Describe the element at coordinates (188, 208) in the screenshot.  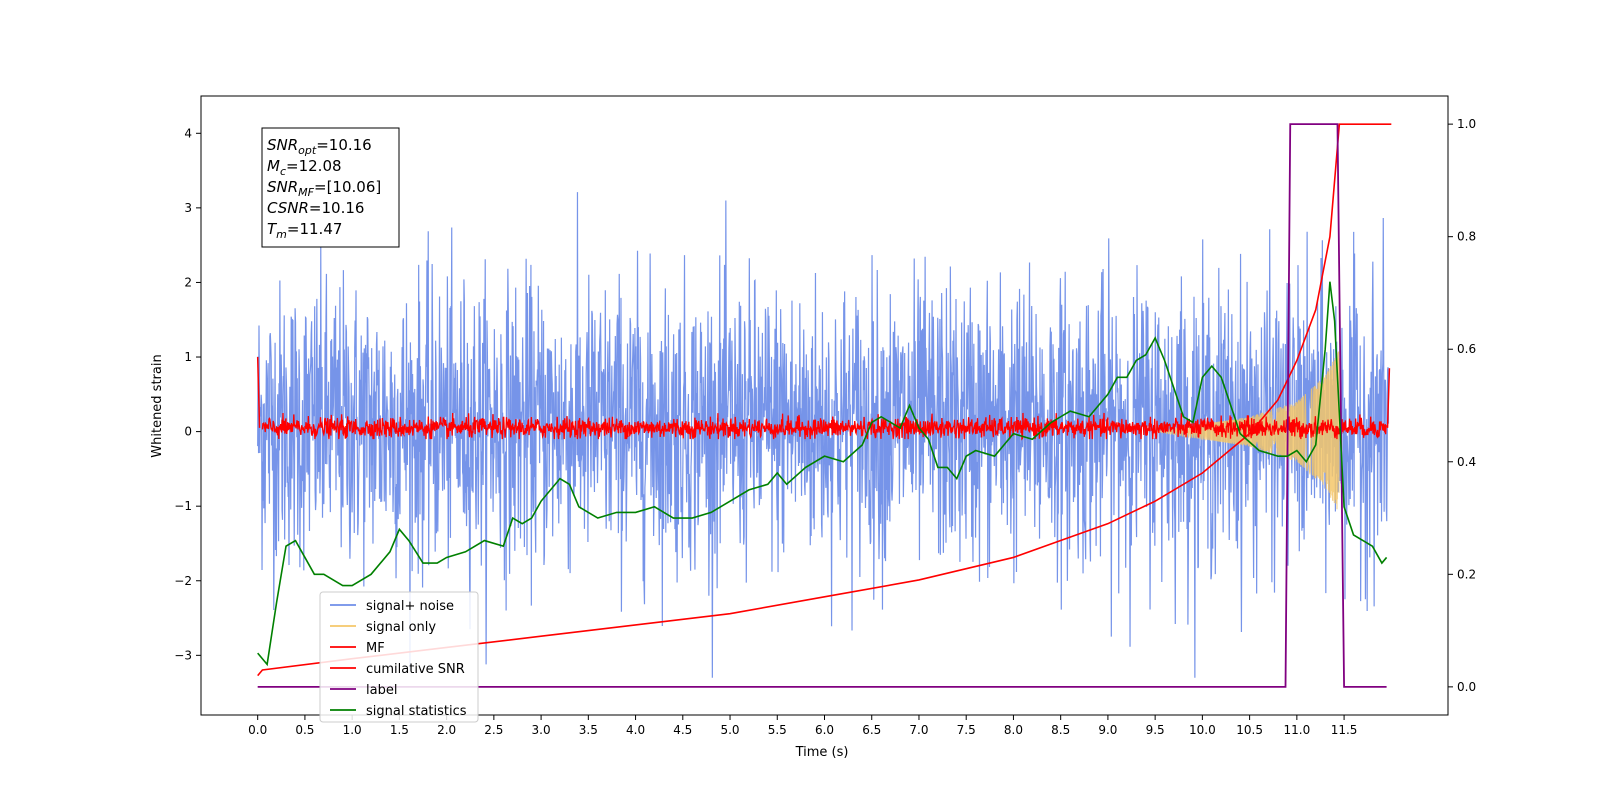
I see `y-tick-label: 3` at that location.